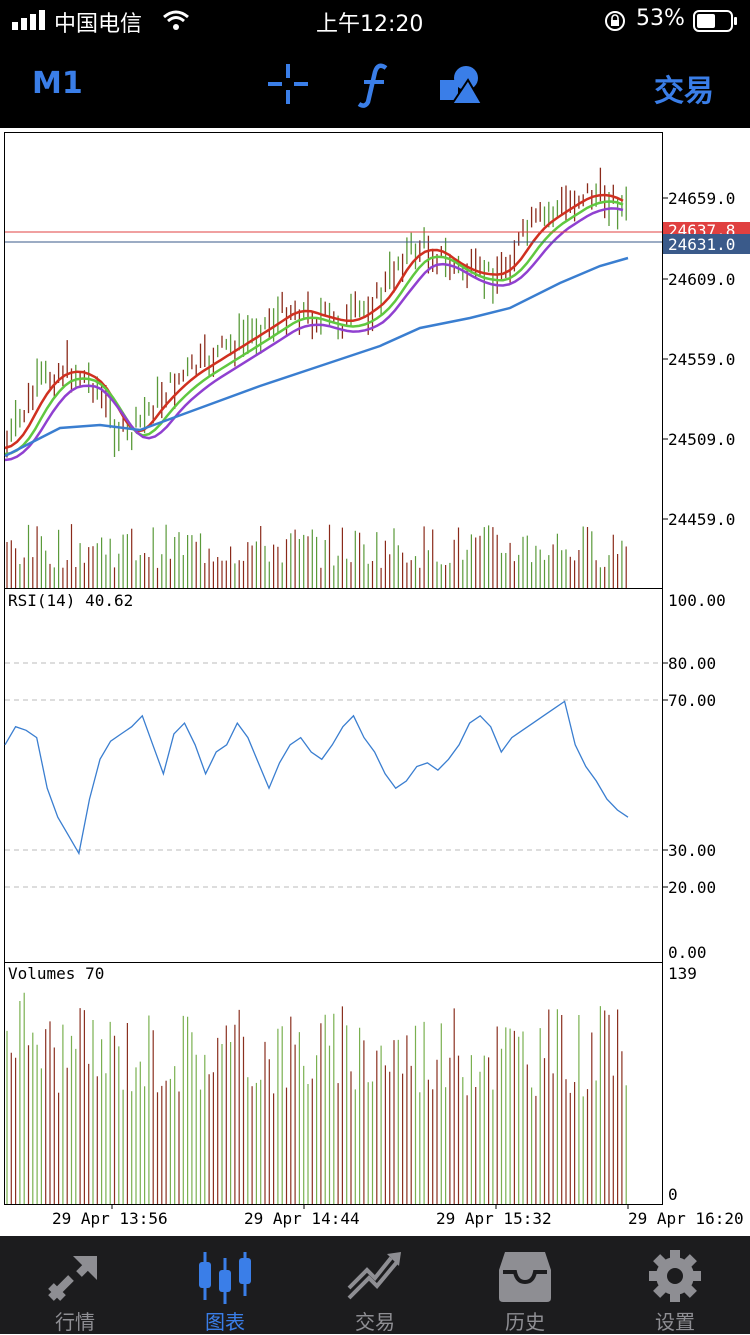 The image size is (750, 1335). I want to click on carrier-label: 中国电信, so click(98, 24).